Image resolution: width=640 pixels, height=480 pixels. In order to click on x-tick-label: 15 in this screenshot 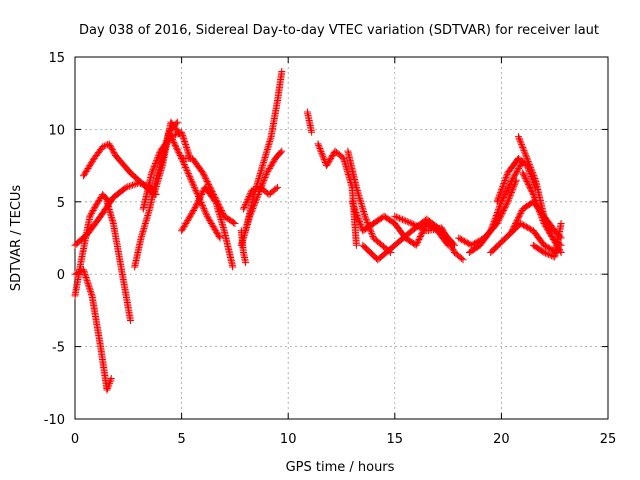, I will do `click(395, 439)`.